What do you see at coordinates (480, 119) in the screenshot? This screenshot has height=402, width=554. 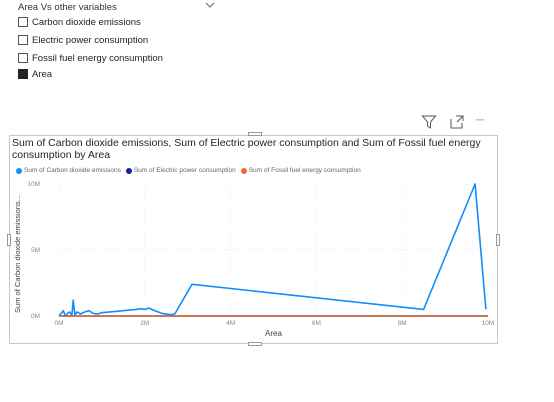 I see `more-options-icon: ···` at bounding box center [480, 119].